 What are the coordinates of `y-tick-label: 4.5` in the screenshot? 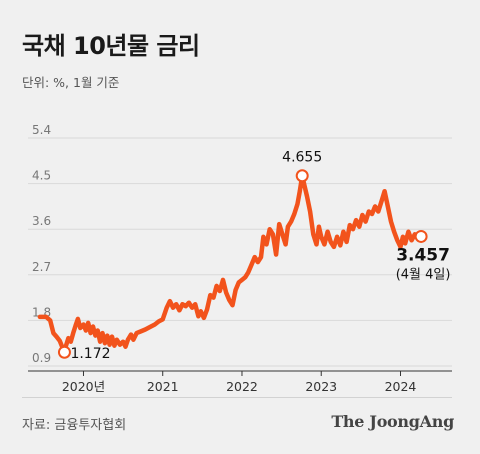 It's located at (41, 176).